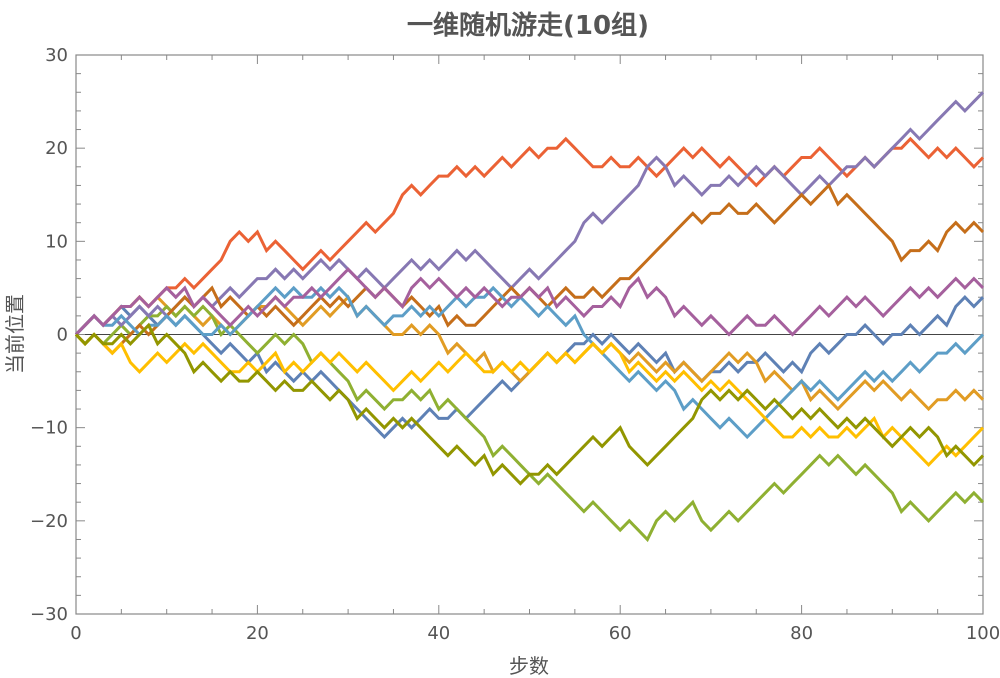 Image resolution: width=1000 pixels, height=678 pixels. What do you see at coordinates (49, 614) in the screenshot?
I see `y-tick-label: −30` at bounding box center [49, 614].